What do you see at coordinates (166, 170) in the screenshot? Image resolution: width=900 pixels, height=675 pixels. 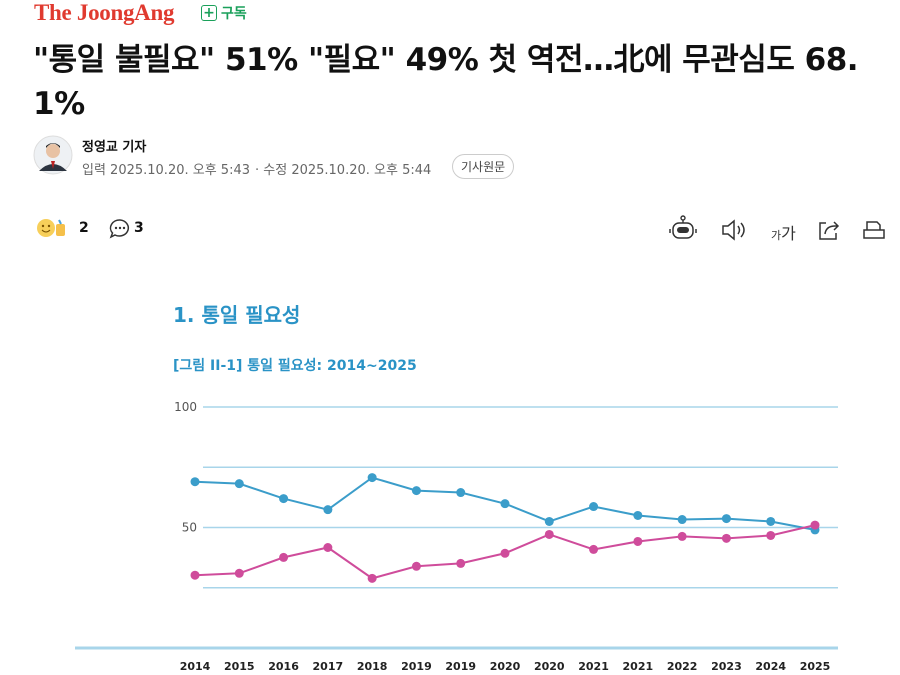 I see `published-date: 입력 2025.10.20. 오후 5:43` at bounding box center [166, 170].